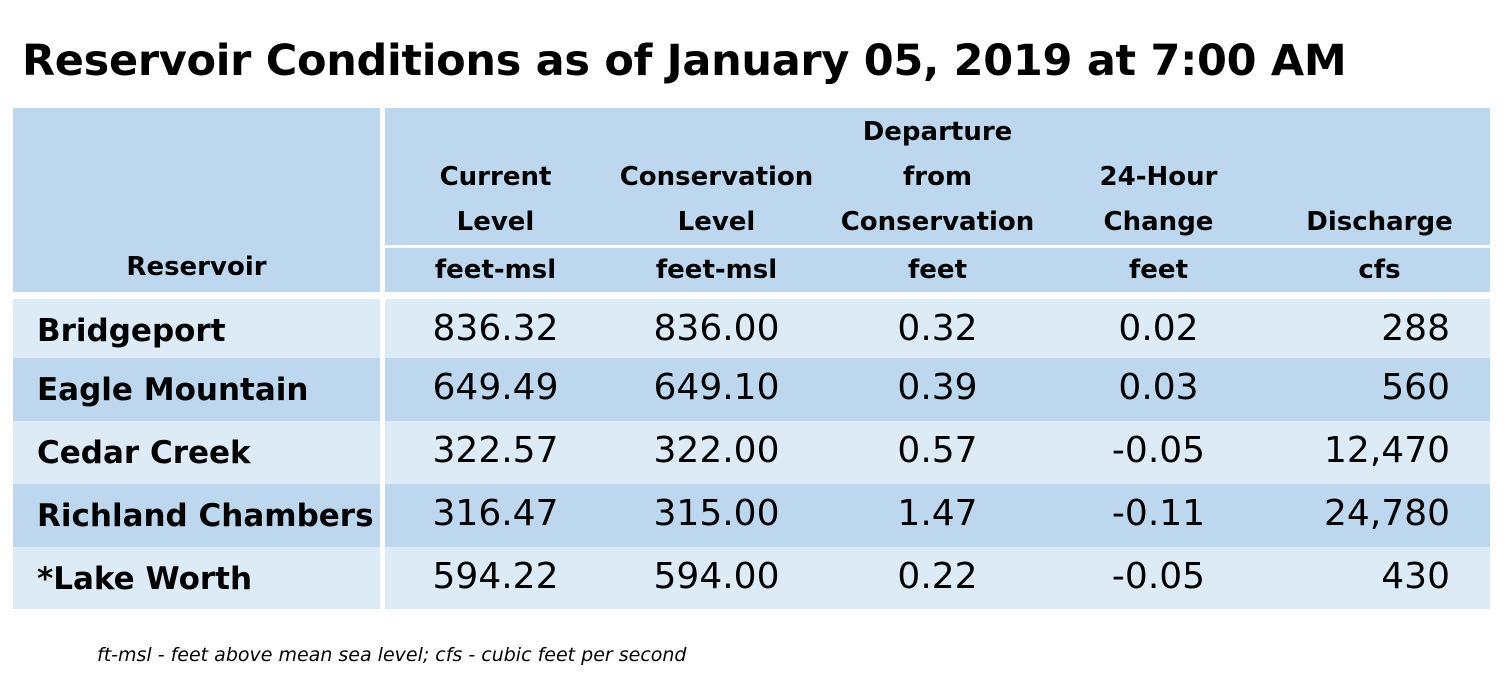  I want to click on row-3-change: -0.11, so click(1158, 515).